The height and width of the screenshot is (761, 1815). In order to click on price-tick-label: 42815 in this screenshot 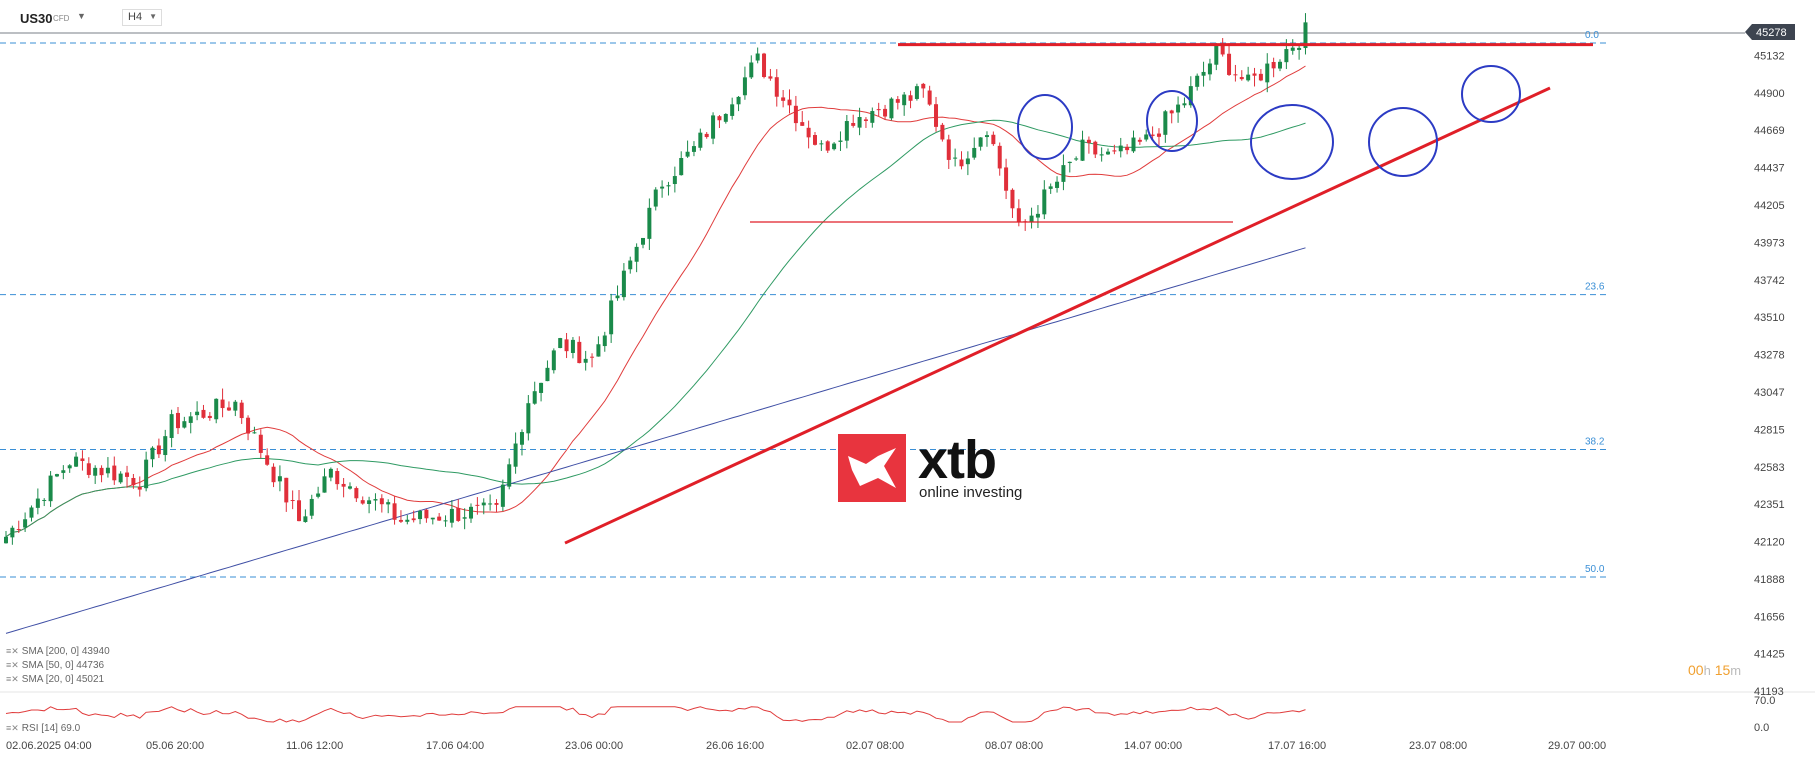, I will do `click(1769, 430)`.